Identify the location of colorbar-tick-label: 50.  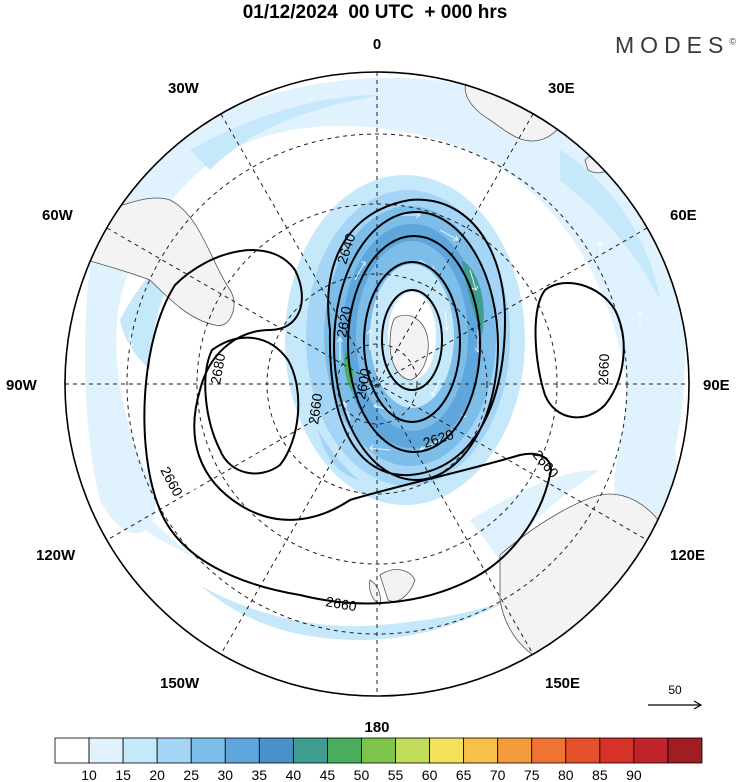
(362, 774).